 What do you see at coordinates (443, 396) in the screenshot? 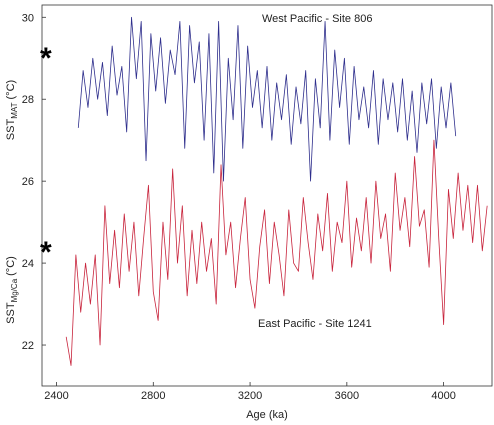
I see `x-tick-label: 4000` at bounding box center [443, 396].